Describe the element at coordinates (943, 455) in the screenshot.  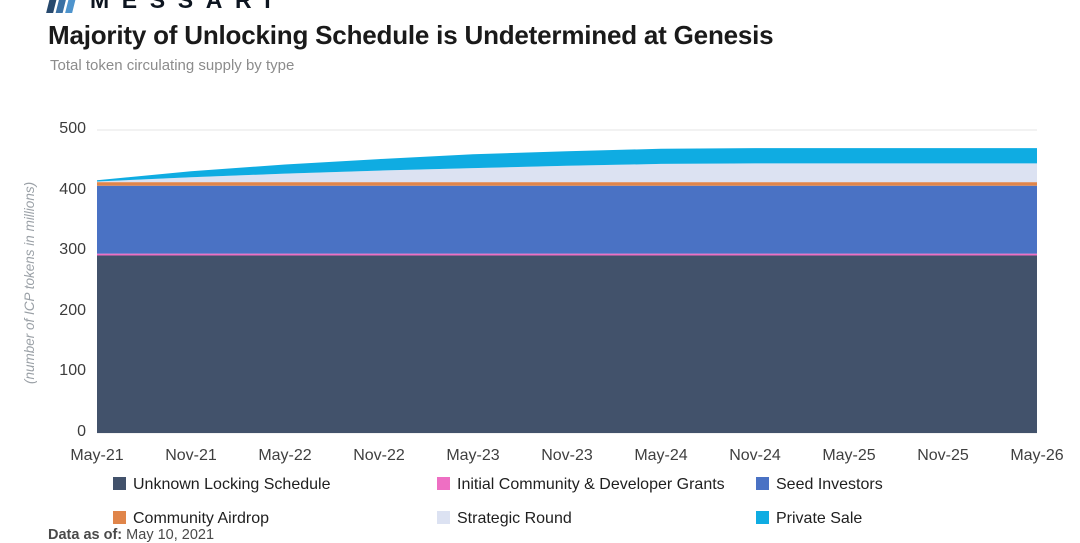
I see `x-tick-label: Nov-25` at that location.